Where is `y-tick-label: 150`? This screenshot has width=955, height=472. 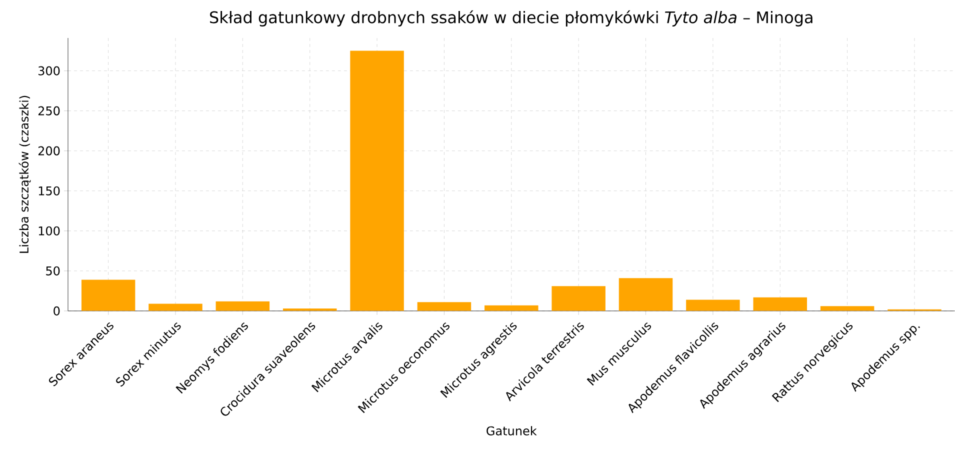 y-tick-label: 150 is located at coordinates (49, 191).